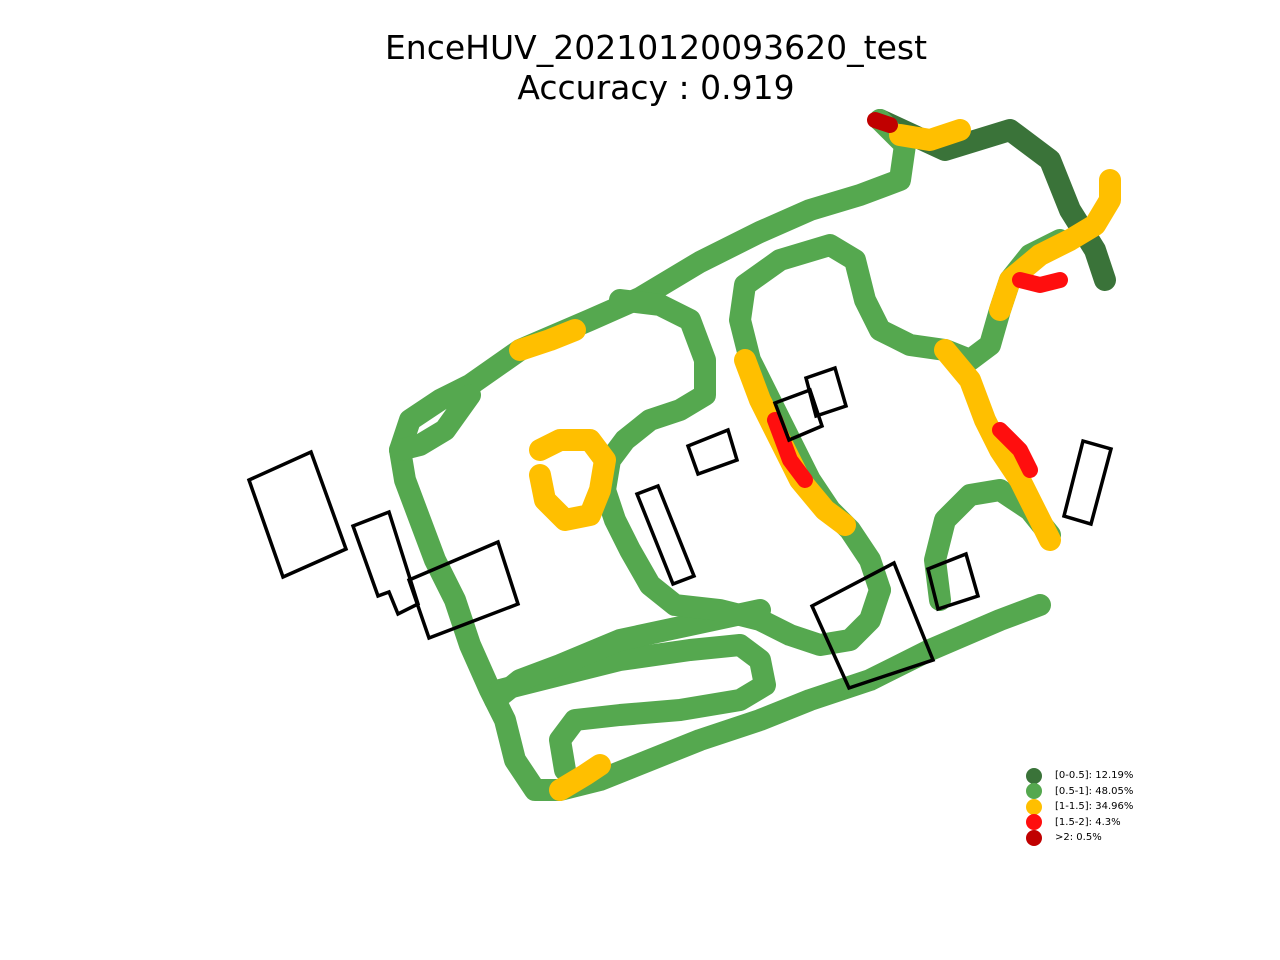 This screenshot has width=1280, height=960. I want to click on legend-item-over-2: >2: 0.5%, so click(1079, 837).